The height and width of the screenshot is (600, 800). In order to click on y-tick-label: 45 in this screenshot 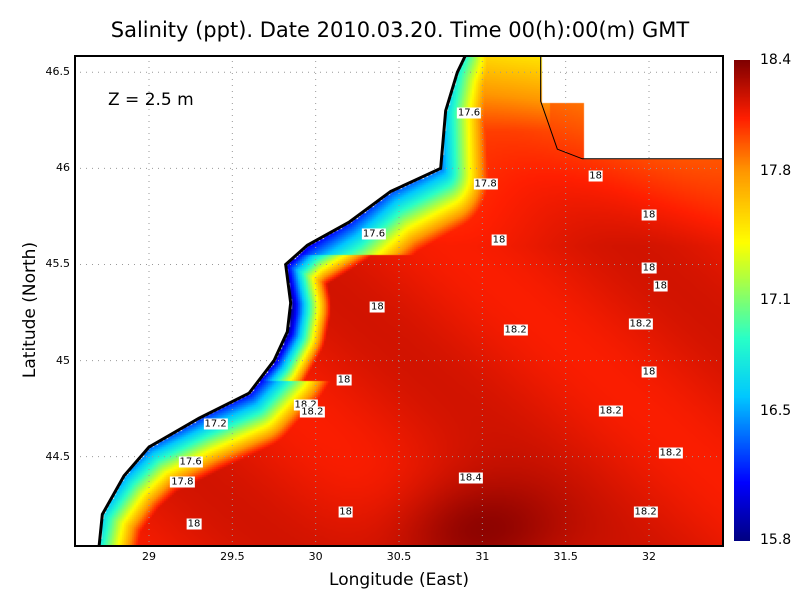, I will do `click(63, 360)`.